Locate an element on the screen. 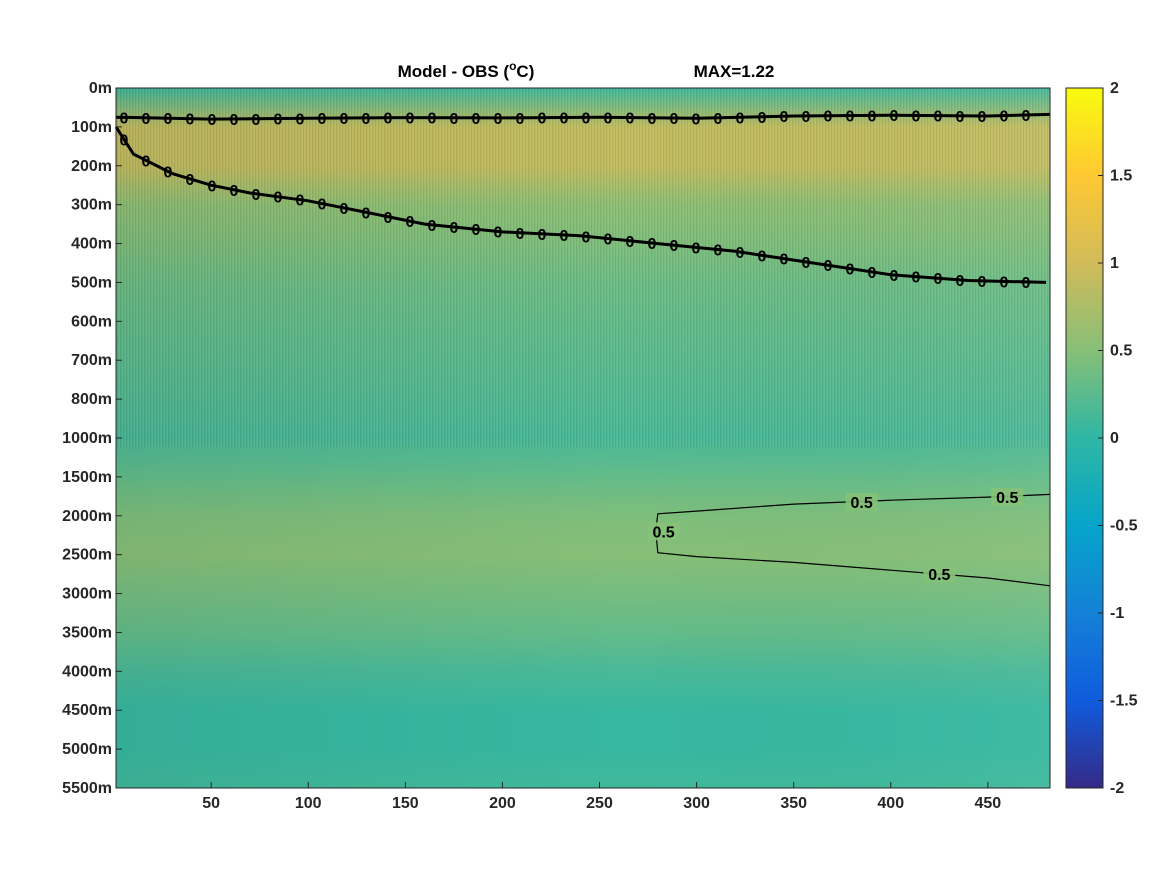  y-tick-label: 4500m is located at coordinates (87, 710).